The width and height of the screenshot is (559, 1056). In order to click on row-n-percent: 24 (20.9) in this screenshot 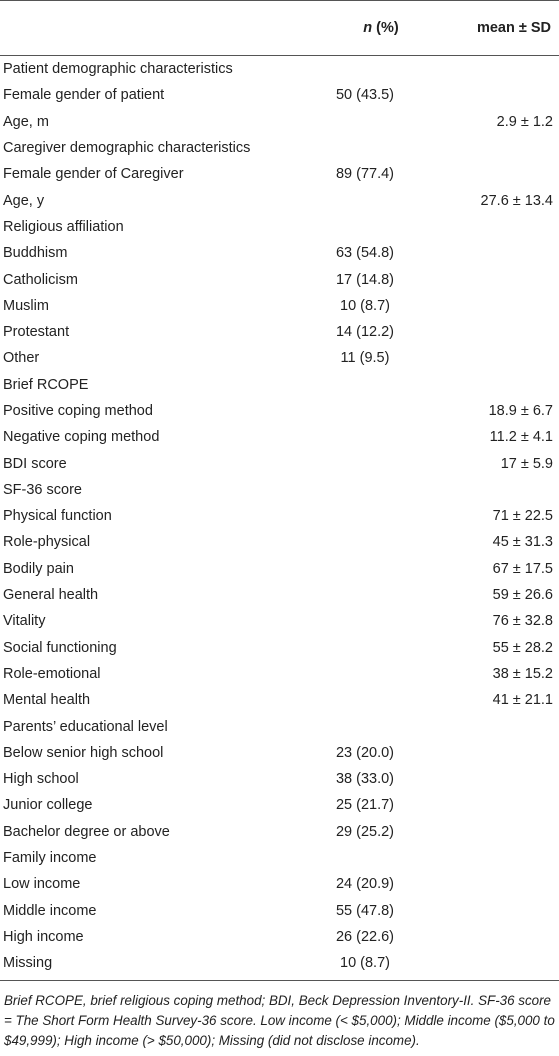, I will do `click(365, 884)`.